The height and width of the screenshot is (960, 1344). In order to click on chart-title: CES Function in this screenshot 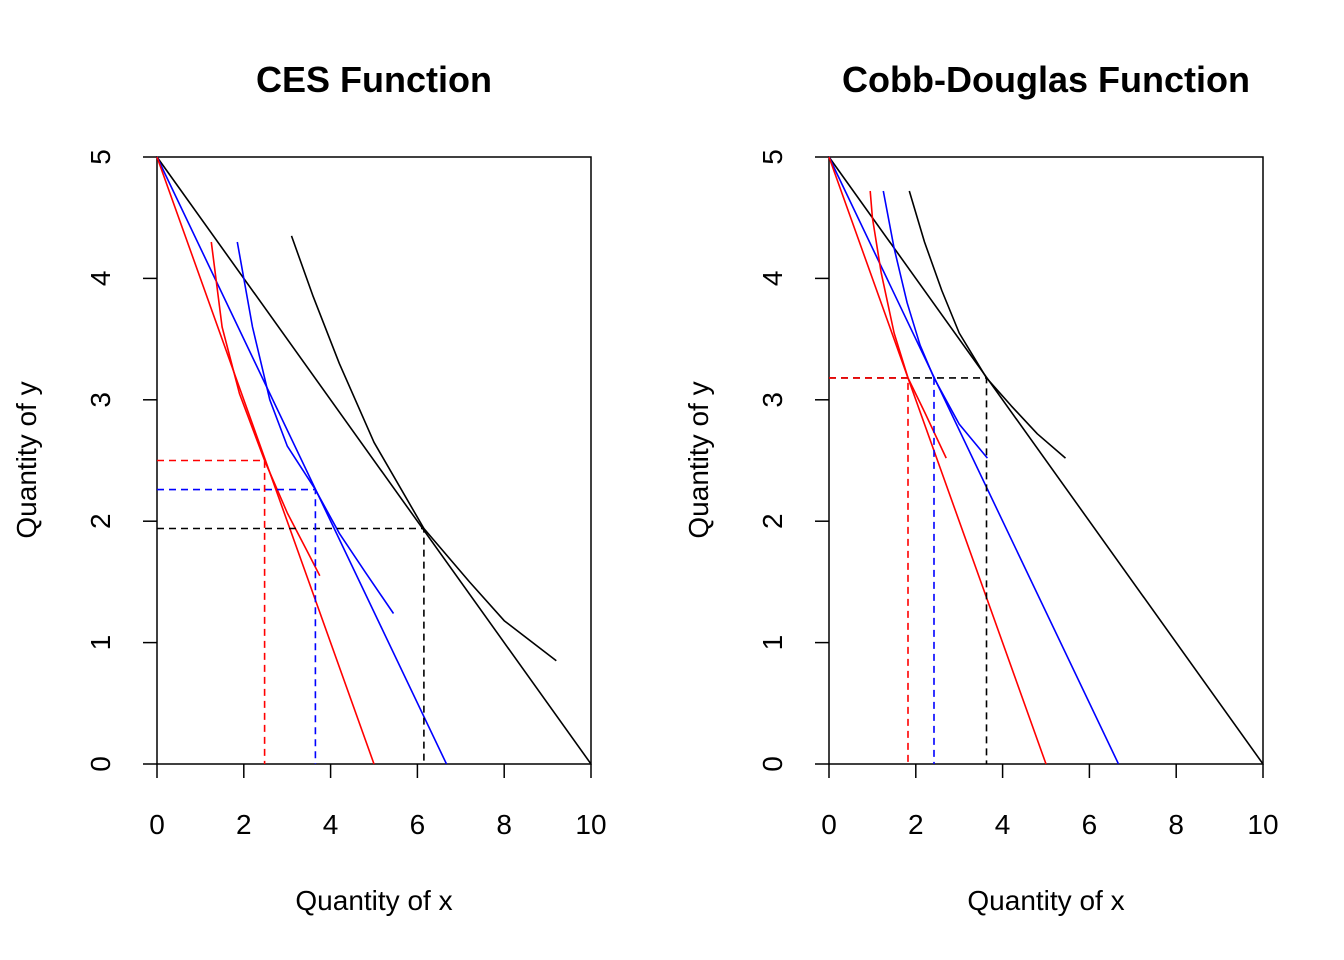, I will do `click(374, 79)`.